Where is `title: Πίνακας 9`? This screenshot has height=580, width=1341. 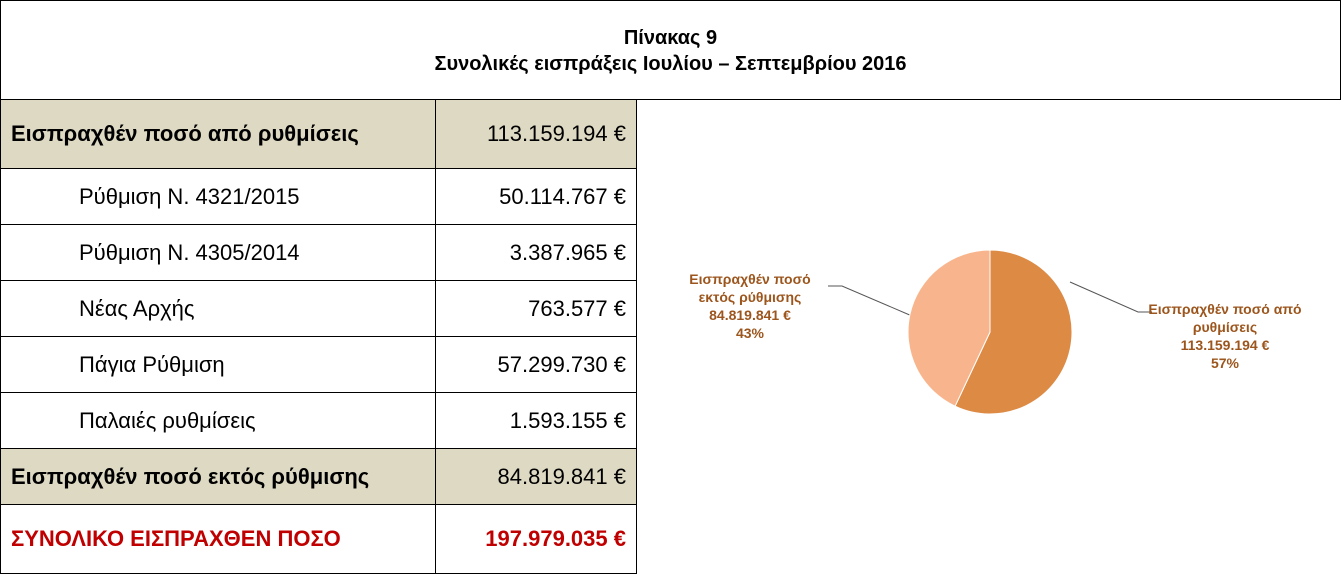 title: Πίνακας 9 is located at coordinates (670, 38).